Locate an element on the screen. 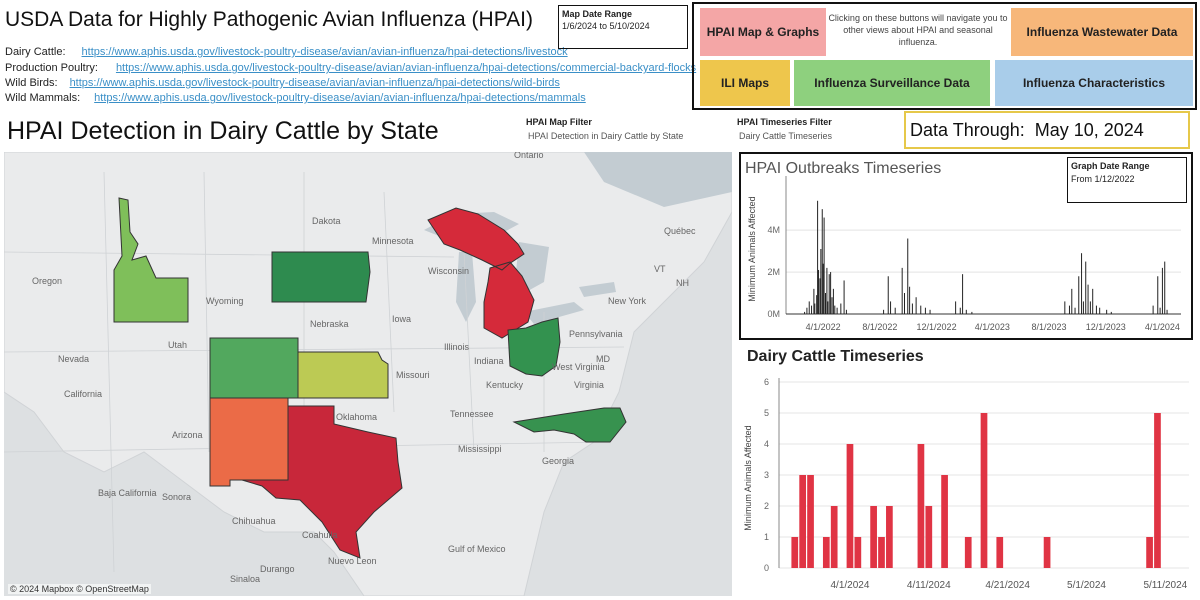 This screenshot has height=600, width=1200. outbreaks-x-tick: 12/1/2022 is located at coordinates (937, 327).